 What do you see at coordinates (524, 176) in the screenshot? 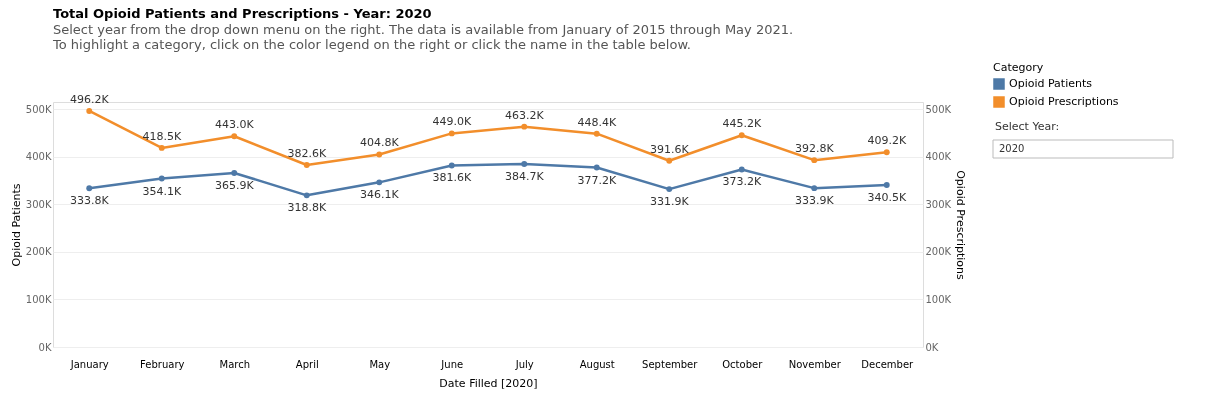
I see `data-label: 384.7K` at bounding box center [524, 176].